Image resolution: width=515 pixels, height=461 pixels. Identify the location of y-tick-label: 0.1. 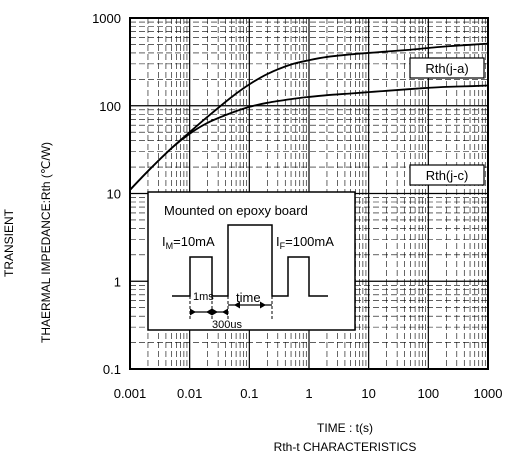
(112, 369).